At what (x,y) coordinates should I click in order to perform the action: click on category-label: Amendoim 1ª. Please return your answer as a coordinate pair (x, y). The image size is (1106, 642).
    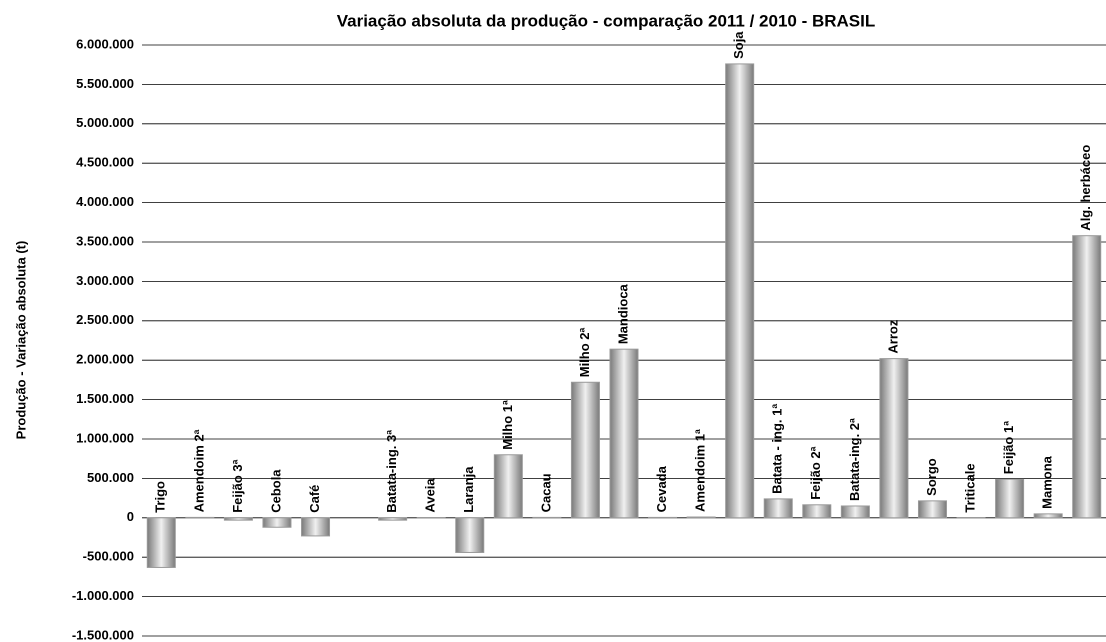
    Looking at the image, I should click on (700, 470).